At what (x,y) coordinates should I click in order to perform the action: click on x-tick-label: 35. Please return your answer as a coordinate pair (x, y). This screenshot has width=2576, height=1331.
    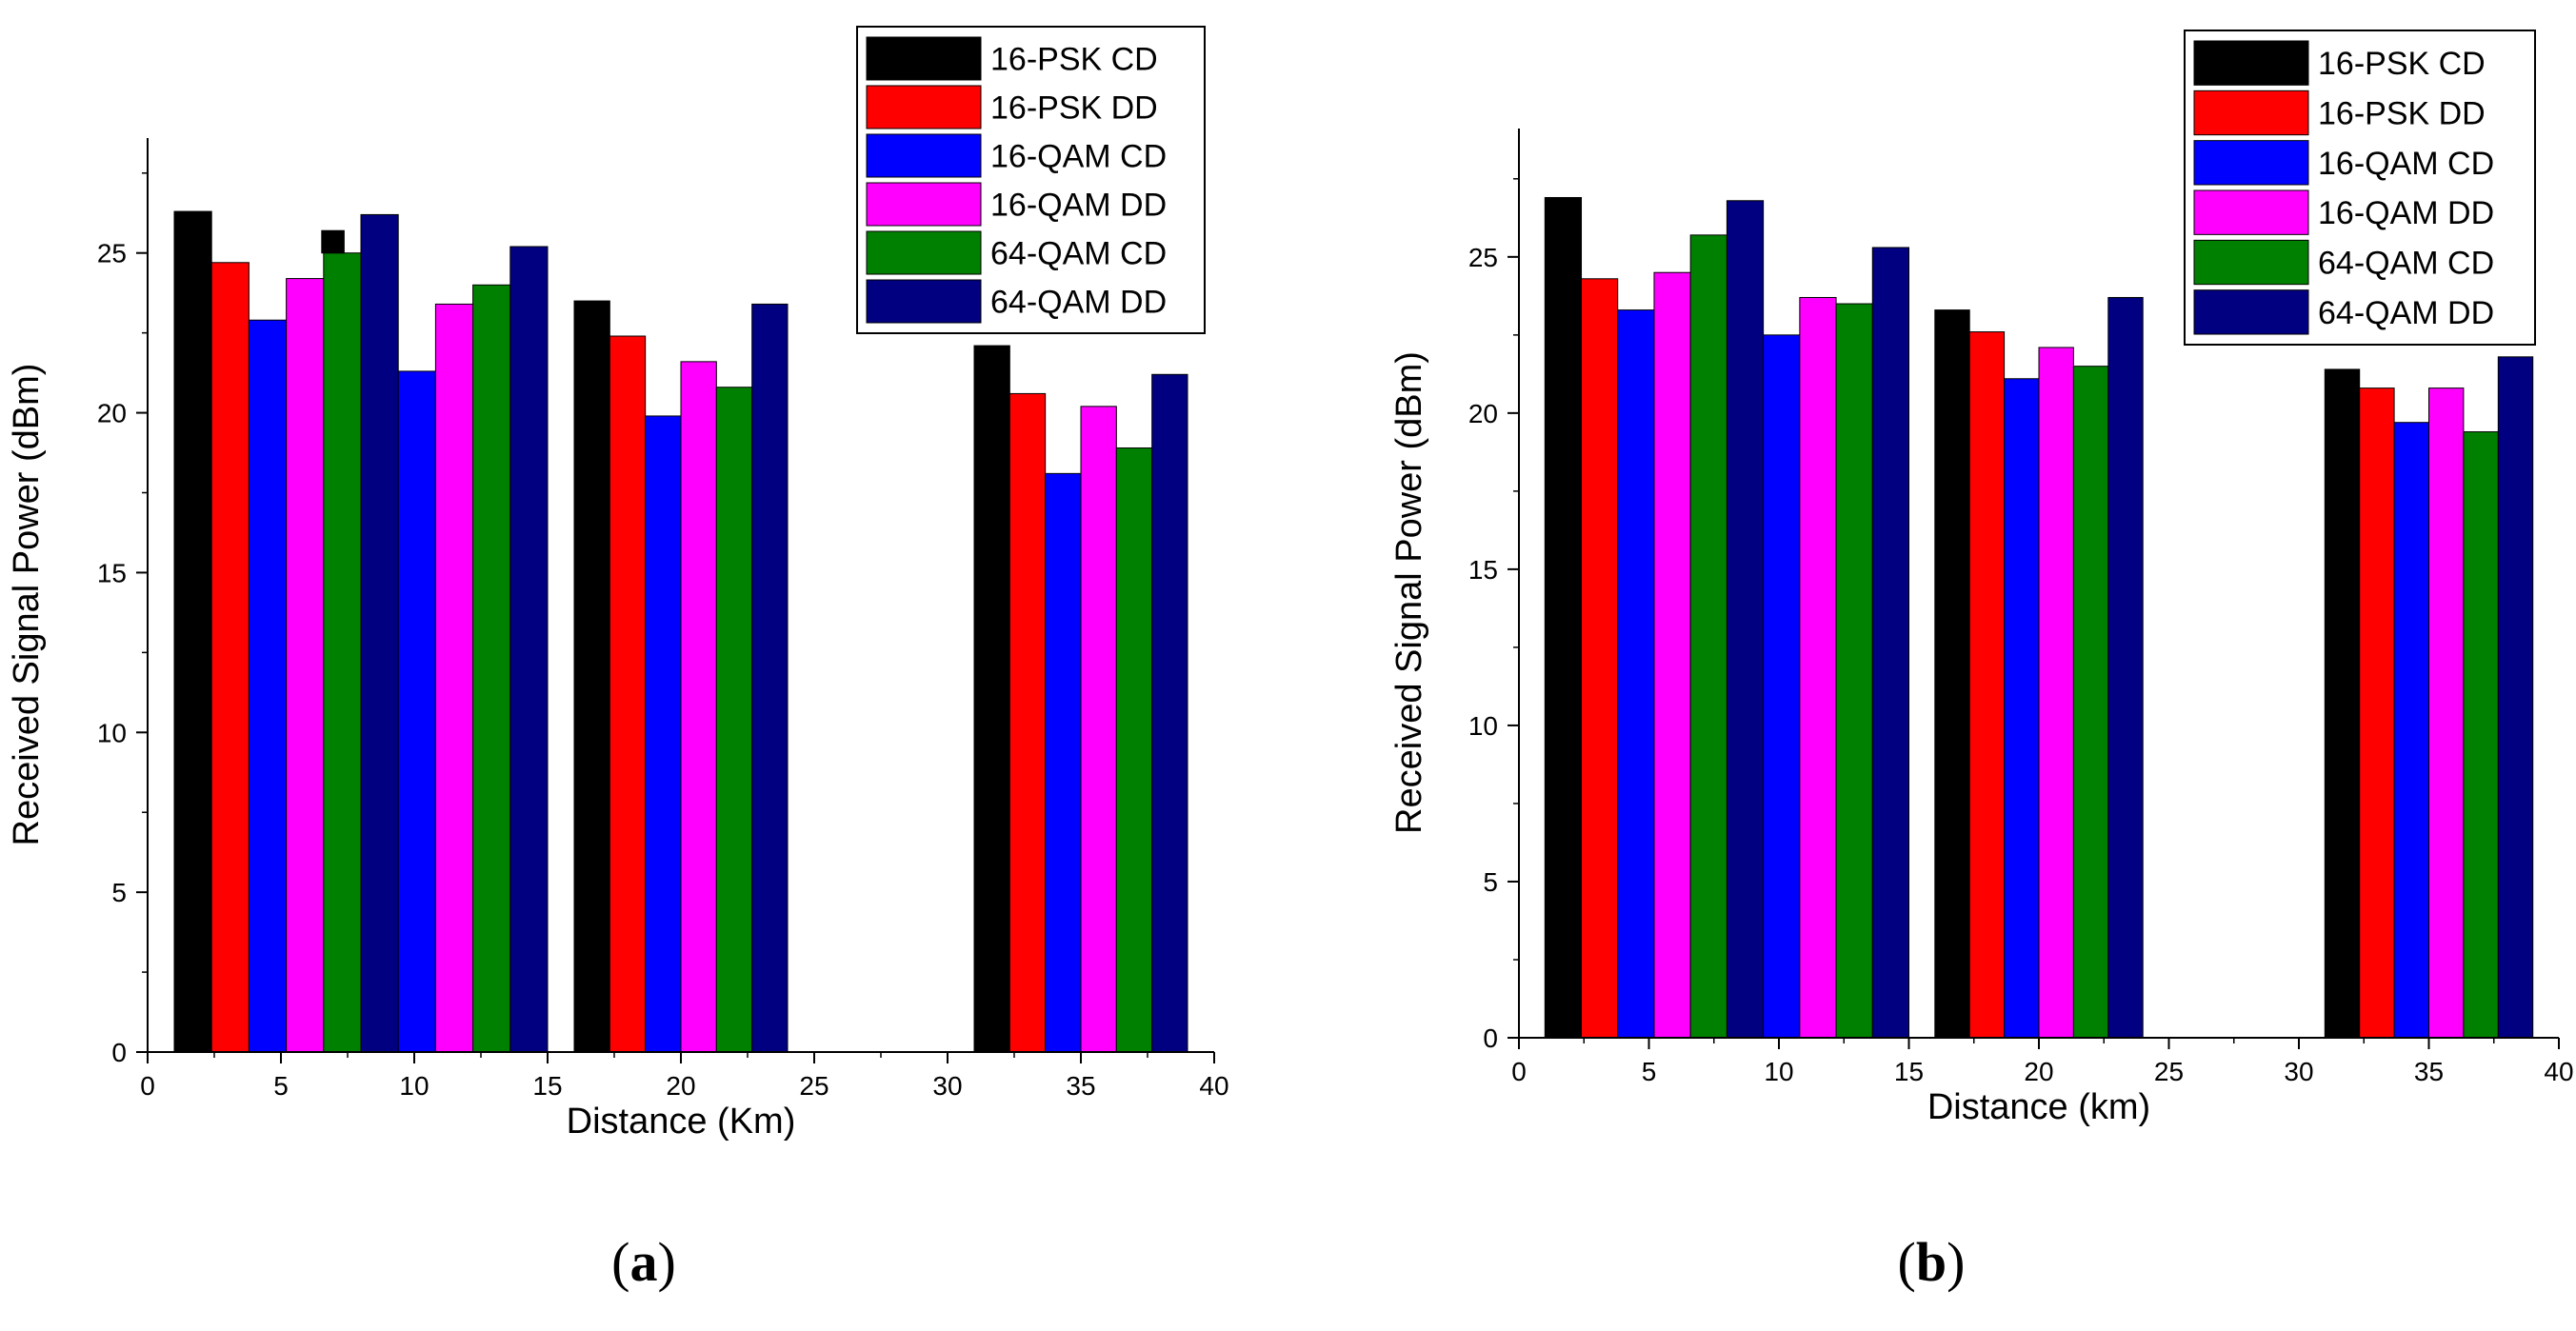
    Looking at the image, I should click on (2429, 1071).